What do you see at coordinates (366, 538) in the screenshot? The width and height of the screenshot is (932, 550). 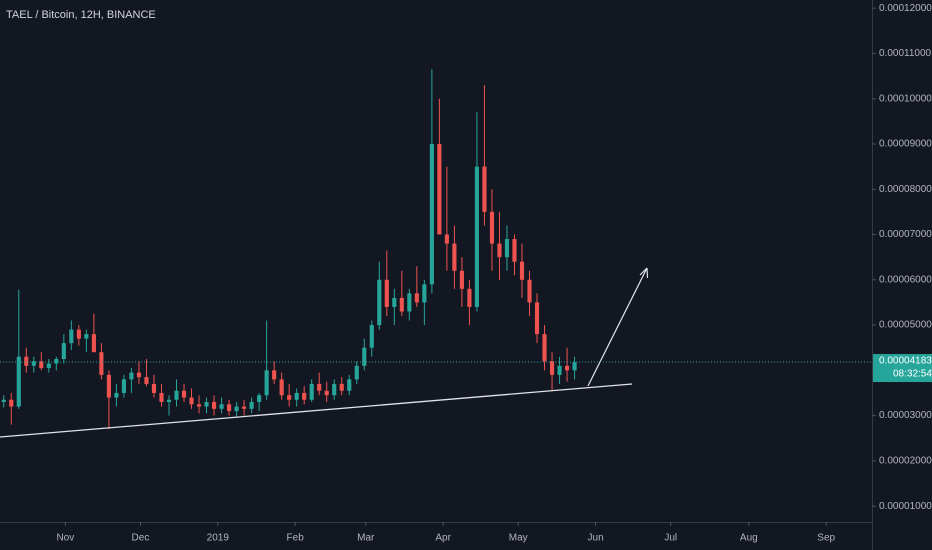 I see `x-tick-label: Mar` at bounding box center [366, 538].